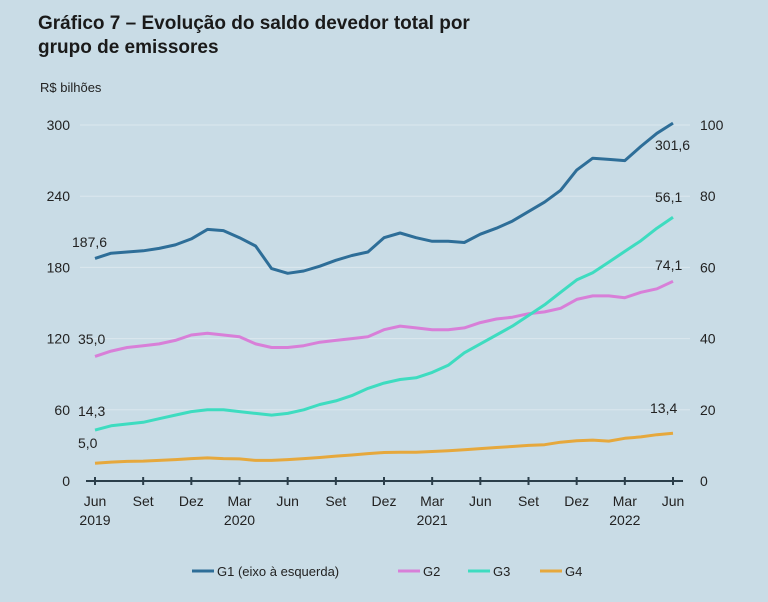 Image resolution: width=768 pixels, height=602 pixels. I want to click on y-left-tick-label: 180, so click(59, 267).